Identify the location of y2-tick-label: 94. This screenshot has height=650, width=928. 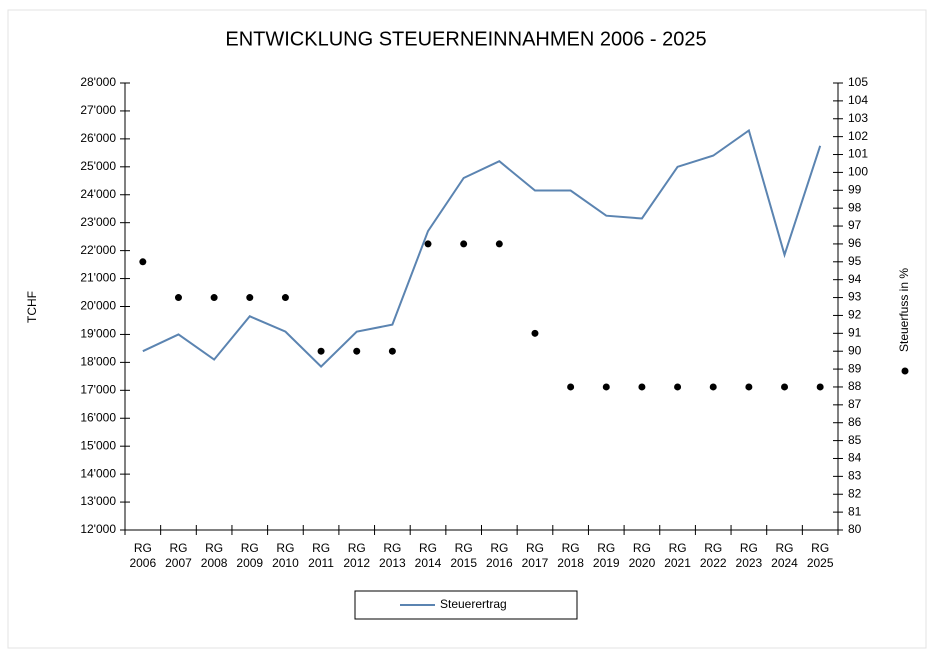
(855, 279).